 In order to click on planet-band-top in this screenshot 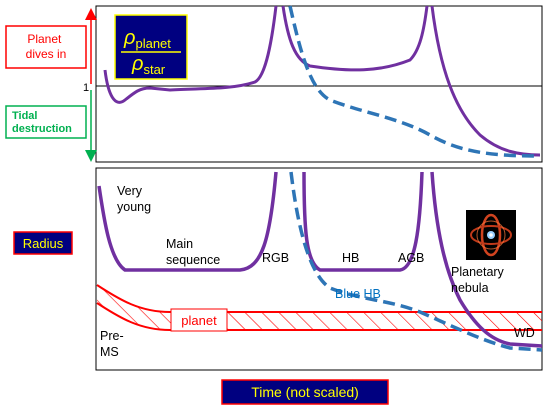, I will do `click(319, 298)`.